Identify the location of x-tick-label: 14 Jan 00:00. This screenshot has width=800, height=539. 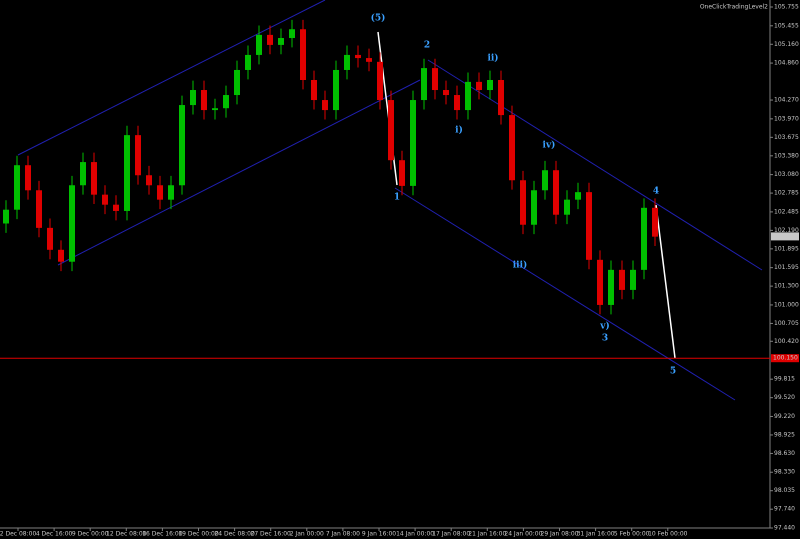
(415, 534).